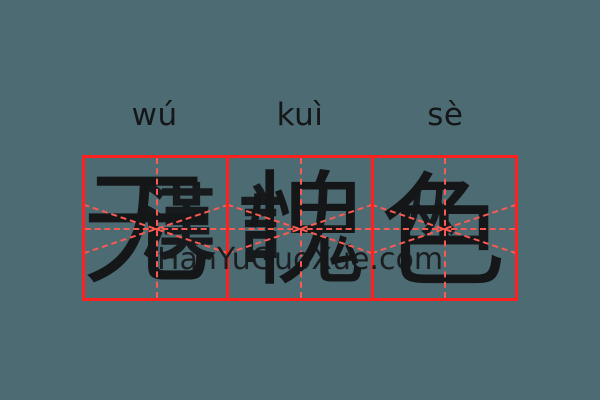  I want to click on character-glyph-overlay-2: 訁, so click(276, 226).